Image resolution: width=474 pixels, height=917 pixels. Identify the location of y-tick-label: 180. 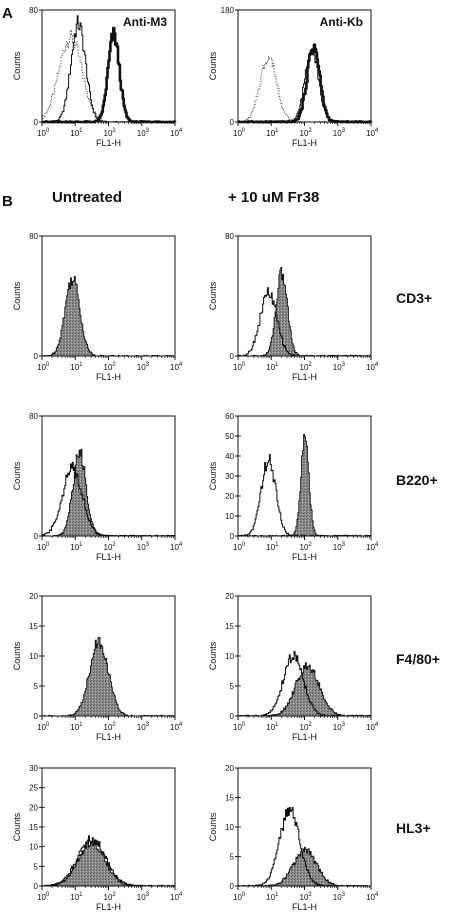
(228, 10).